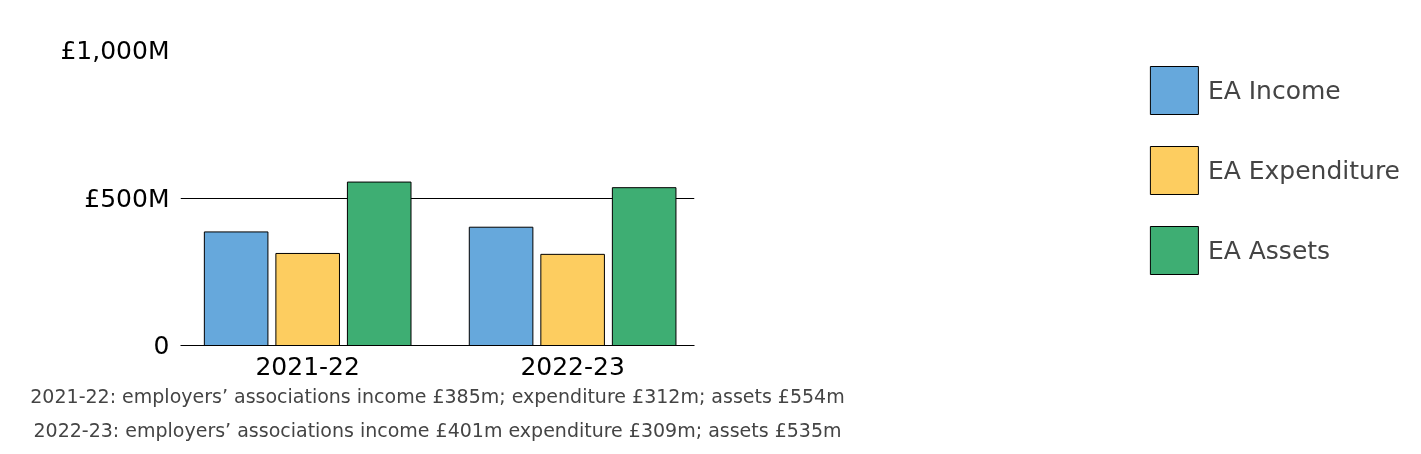 This screenshot has width=1421, height=454. Describe the element at coordinates (115, 50) in the screenshot. I see `y-tick-label: £1,000M` at that location.